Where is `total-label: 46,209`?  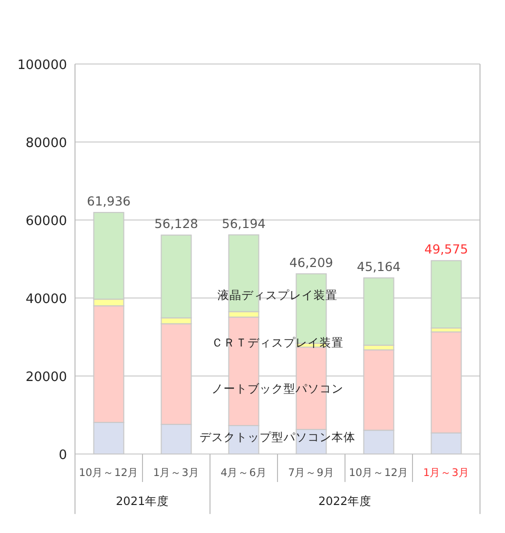
total-label: 46,209 is located at coordinates (311, 262).